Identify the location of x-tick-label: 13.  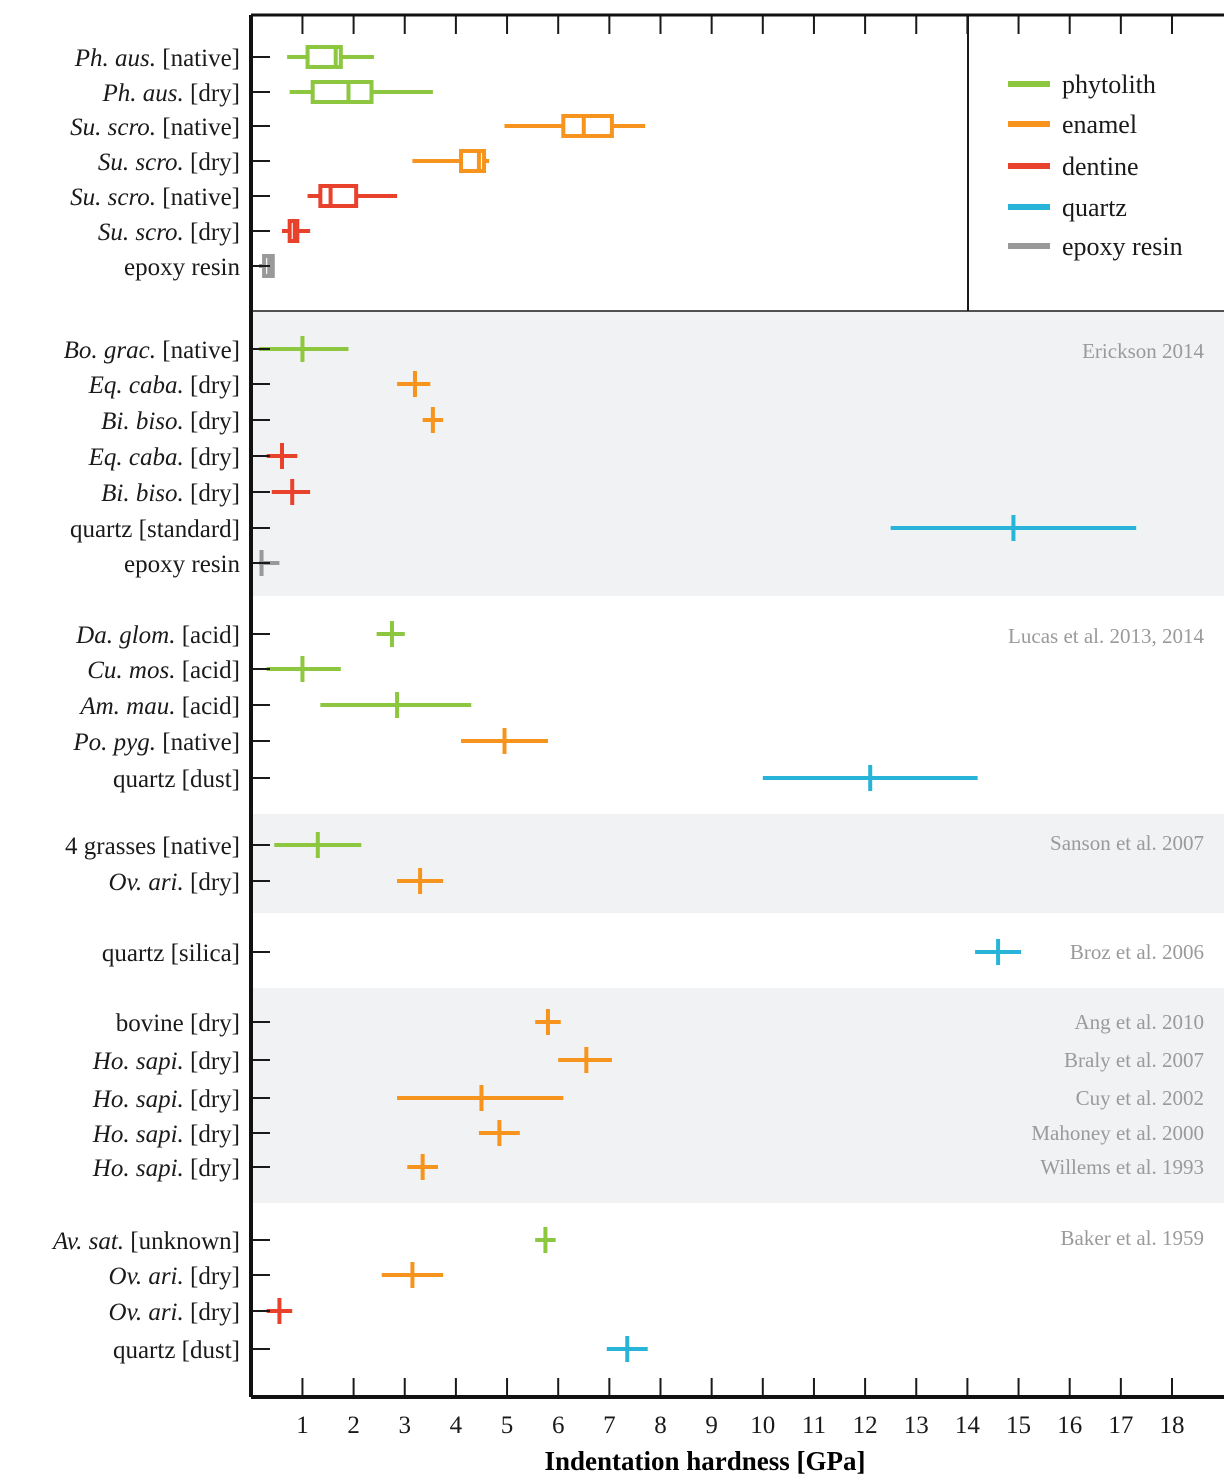
(916, 1425).